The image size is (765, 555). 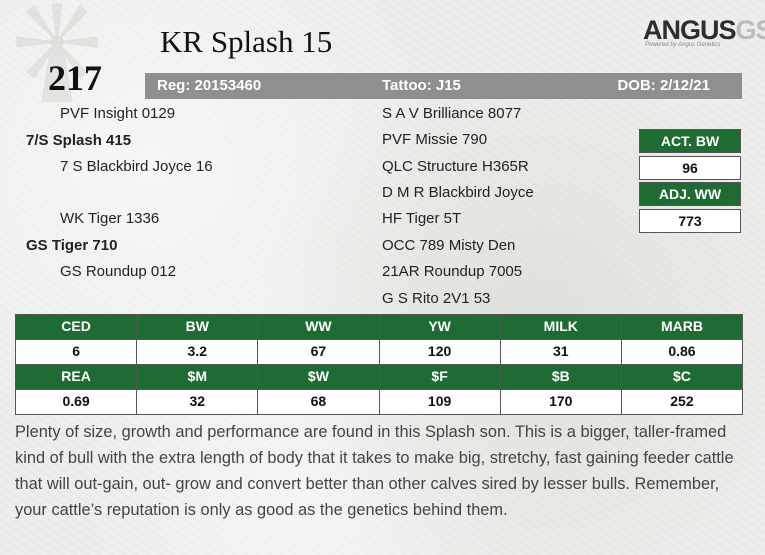 What do you see at coordinates (439, 327) in the screenshot?
I see `epd-header-cell: YW` at bounding box center [439, 327].